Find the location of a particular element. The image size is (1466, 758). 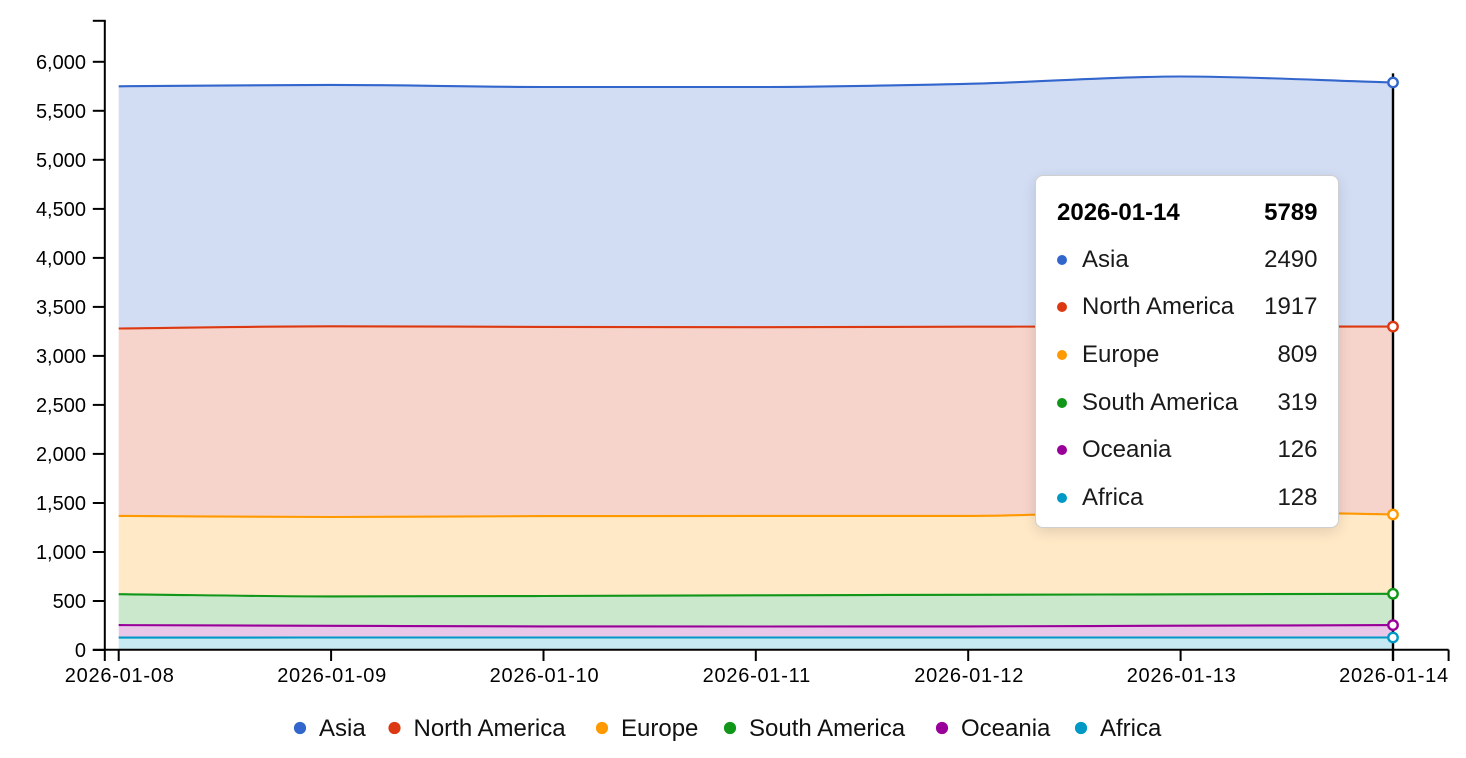

svg-text: 2026-01-12 is located at coordinates (969, 676).